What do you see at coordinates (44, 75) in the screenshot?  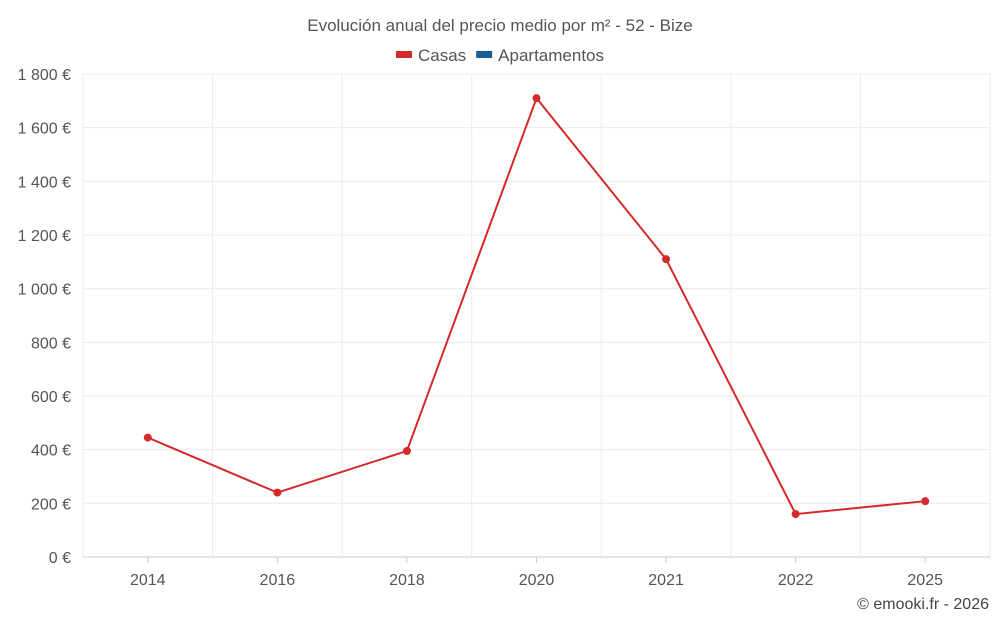 I see `y-tick-label: 1 800 €` at bounding box center [44, 75].